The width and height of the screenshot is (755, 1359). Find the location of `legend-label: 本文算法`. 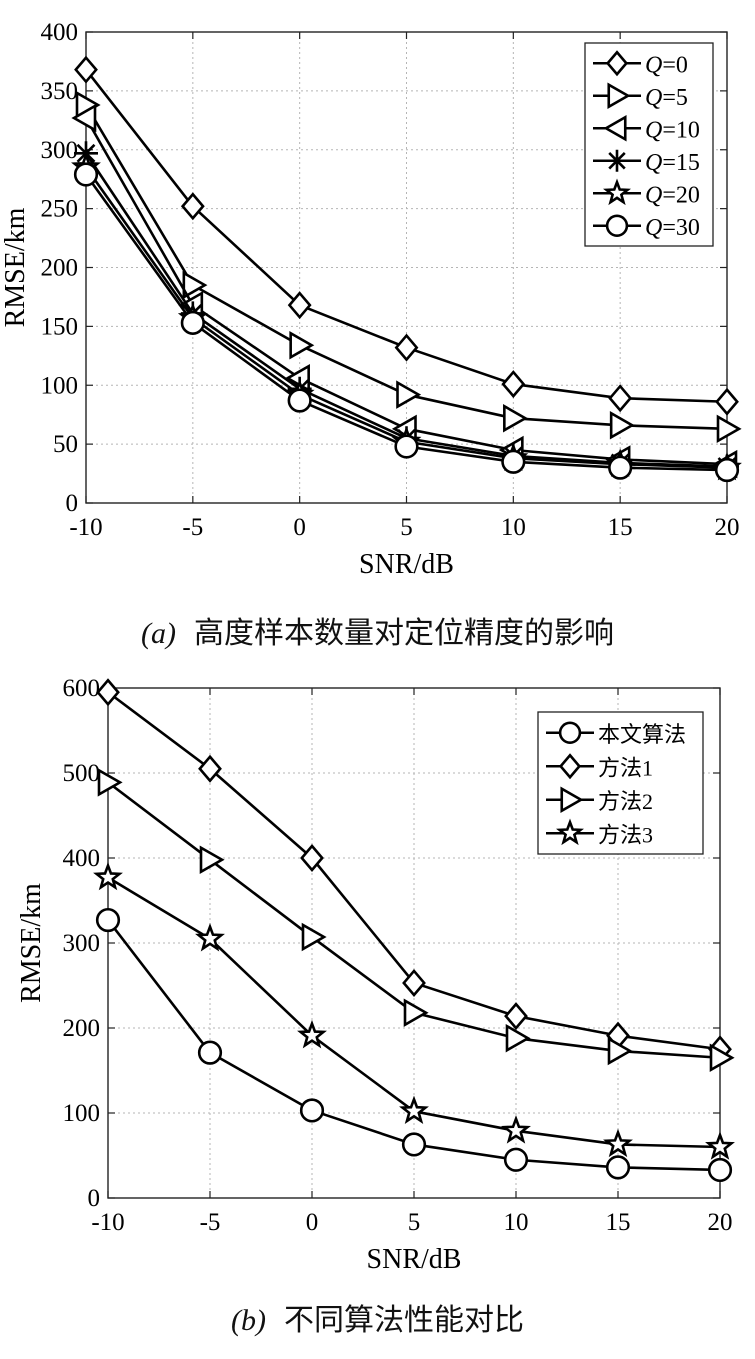

legend-label: 本文算法 is located at coordinates (642, 734).